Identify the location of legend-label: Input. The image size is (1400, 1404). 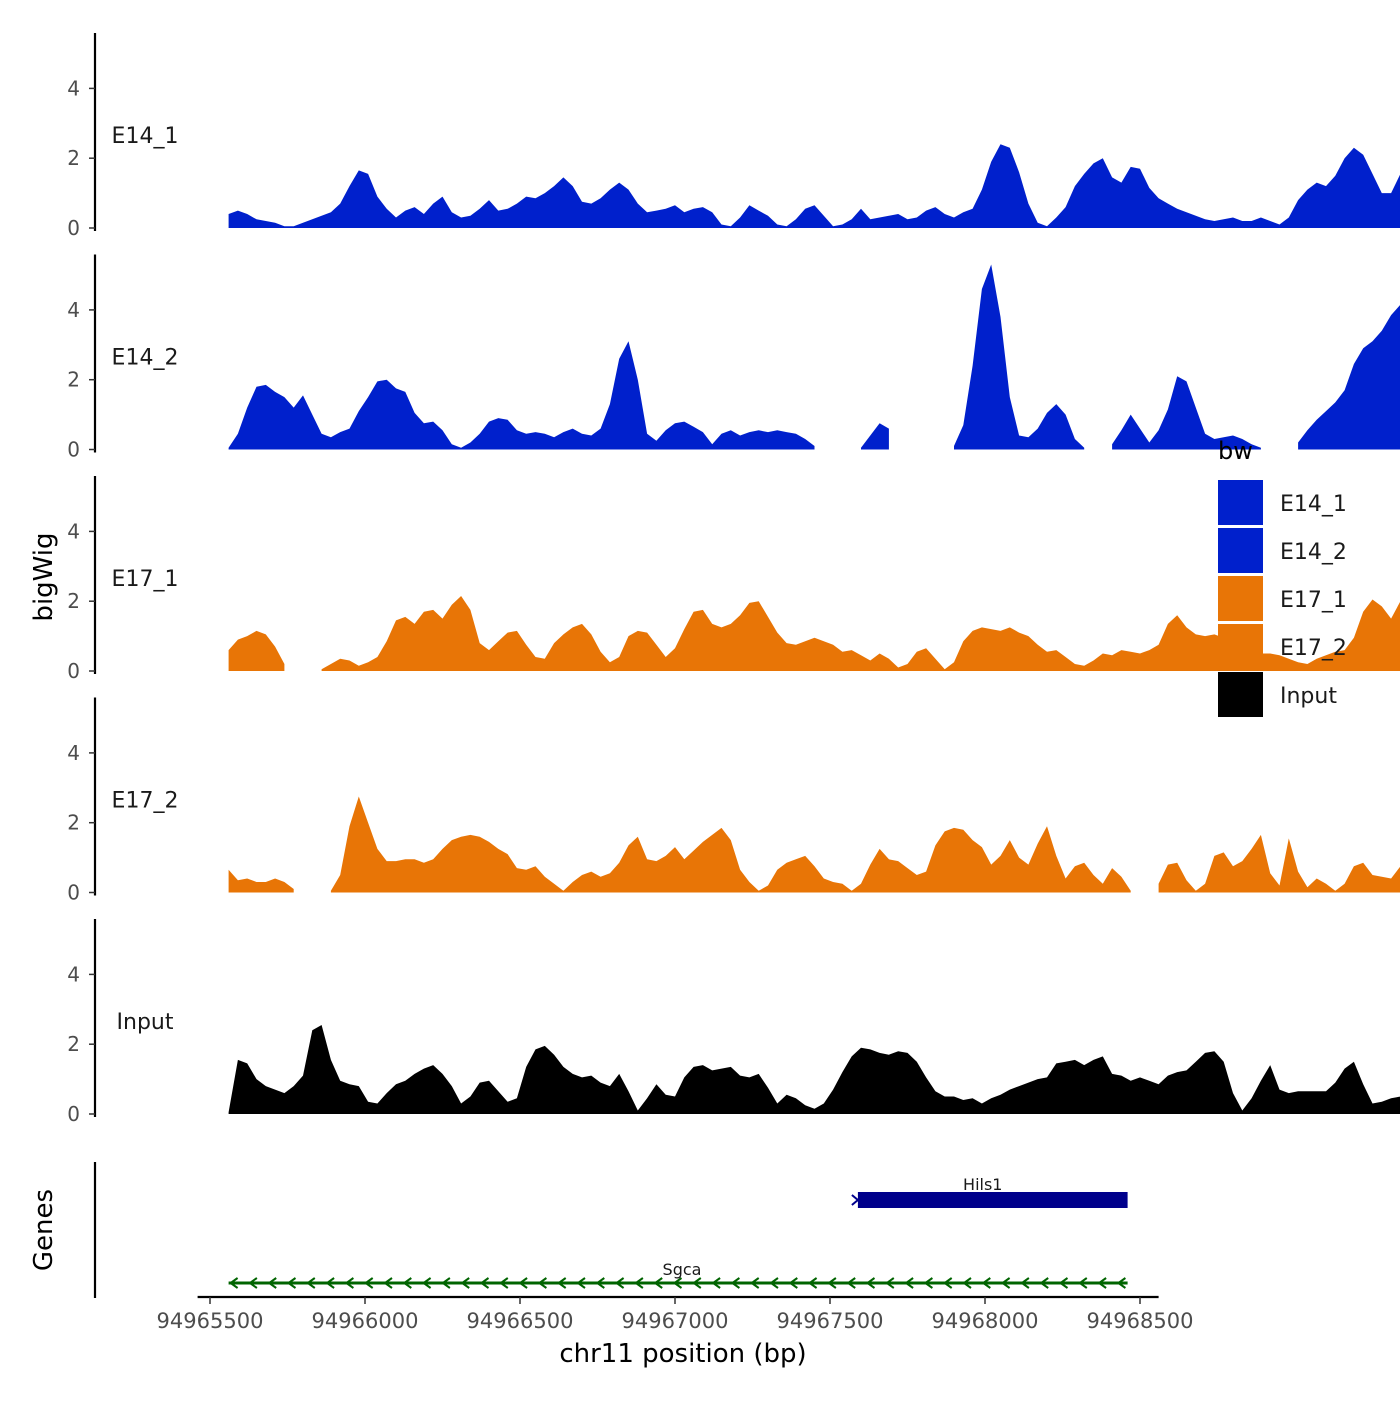
(1308, 696).